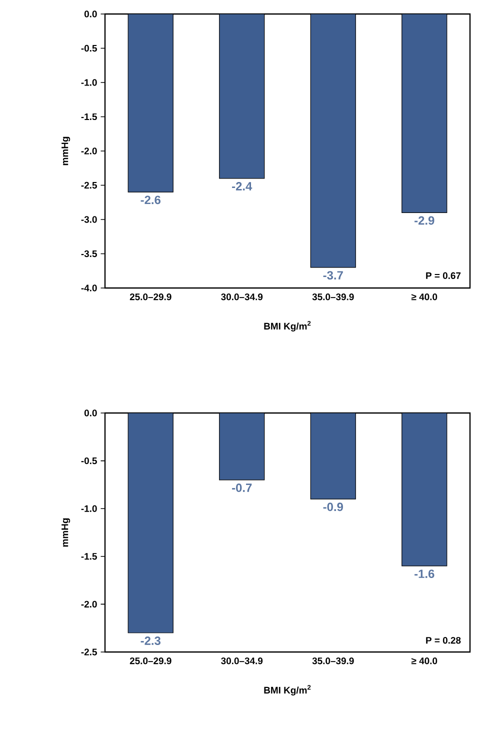 This screenshot has width=498, height=746. What do you see at coordinates (89, 219) in the screenshot?
I see `y-tick-label: -3.0` at bounding box center [89, 219].